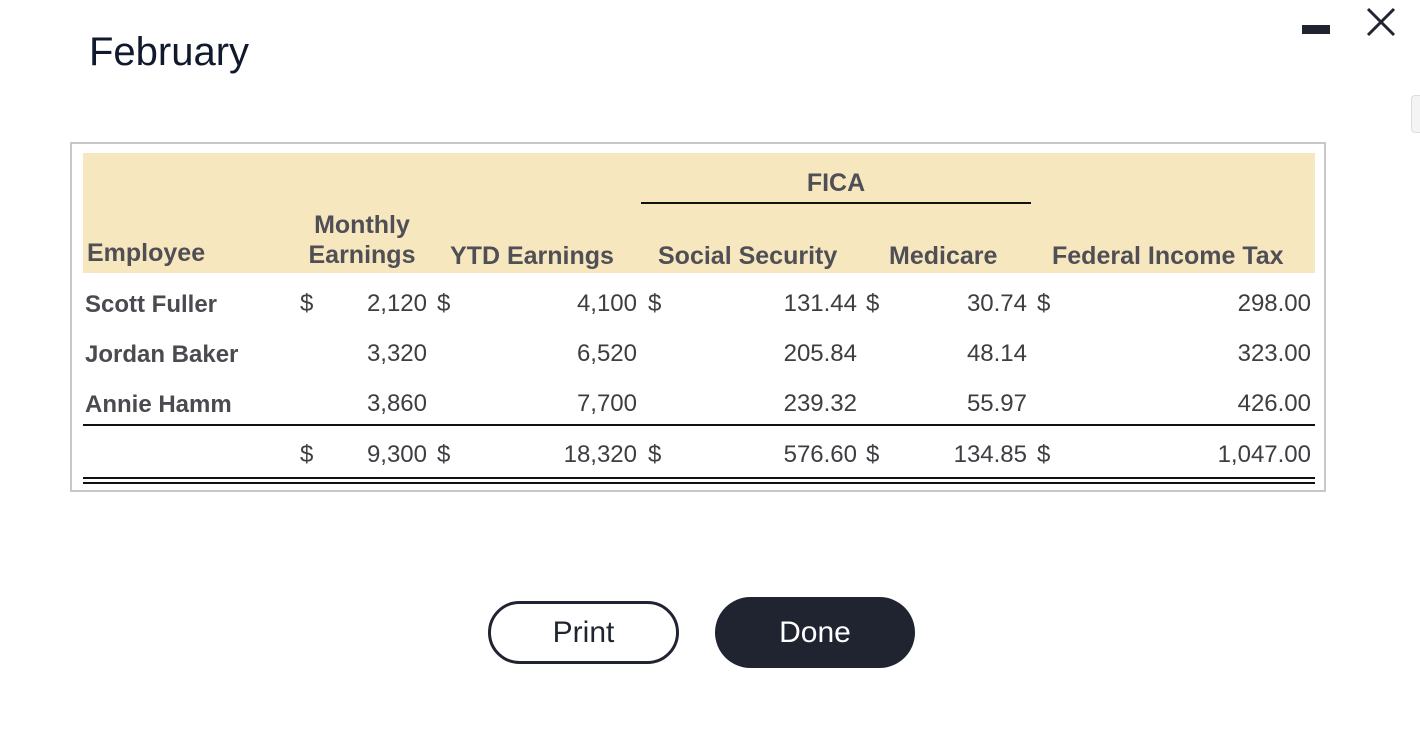  Describe the element at coordinates (1274, 303) in the screenshot. I see `amount: 298.00` at that location.